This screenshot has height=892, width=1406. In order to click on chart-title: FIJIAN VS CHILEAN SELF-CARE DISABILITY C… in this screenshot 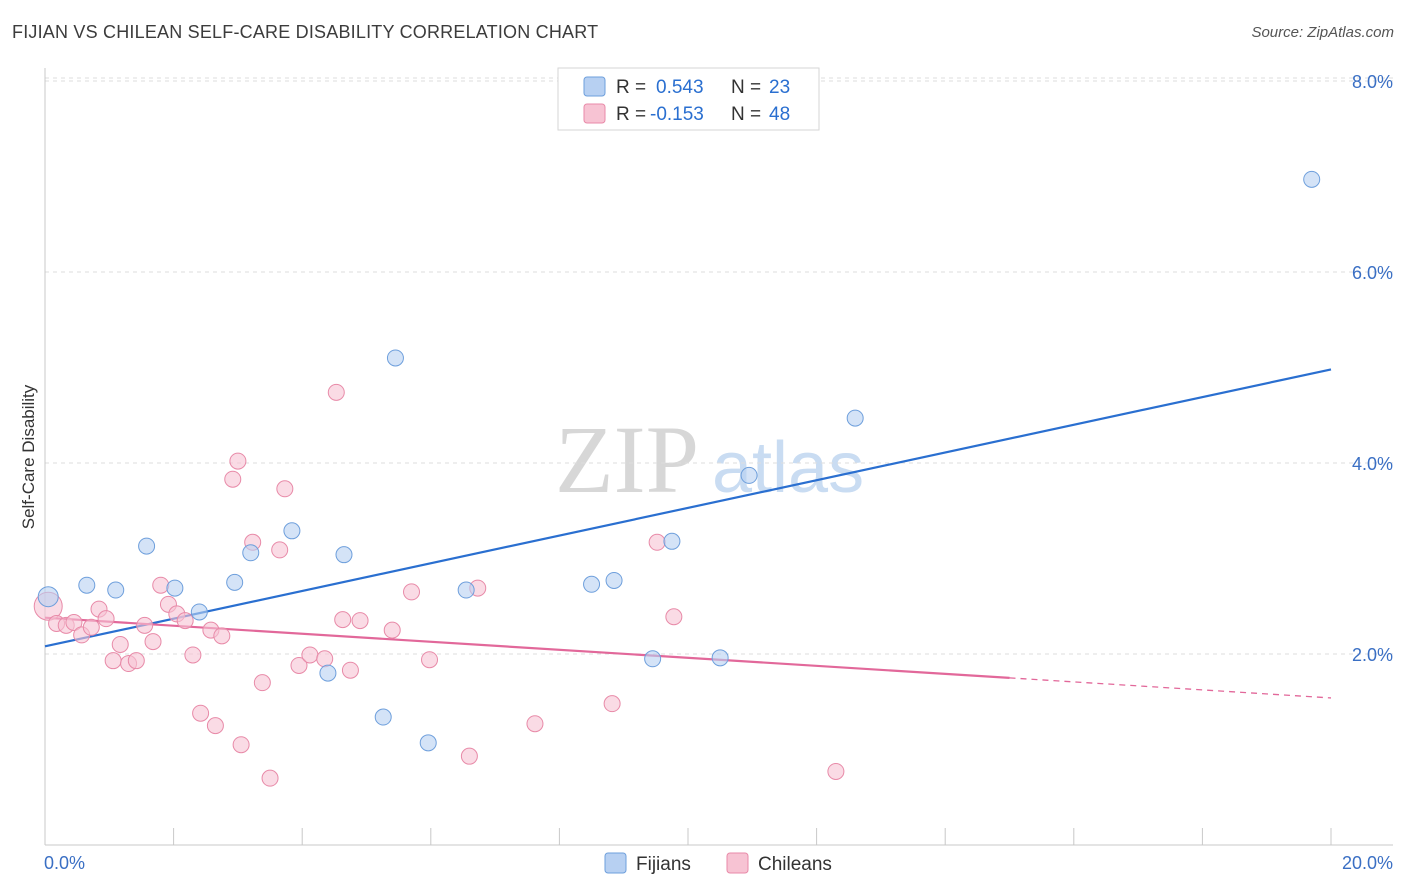, I will do `click(305, 32)`.